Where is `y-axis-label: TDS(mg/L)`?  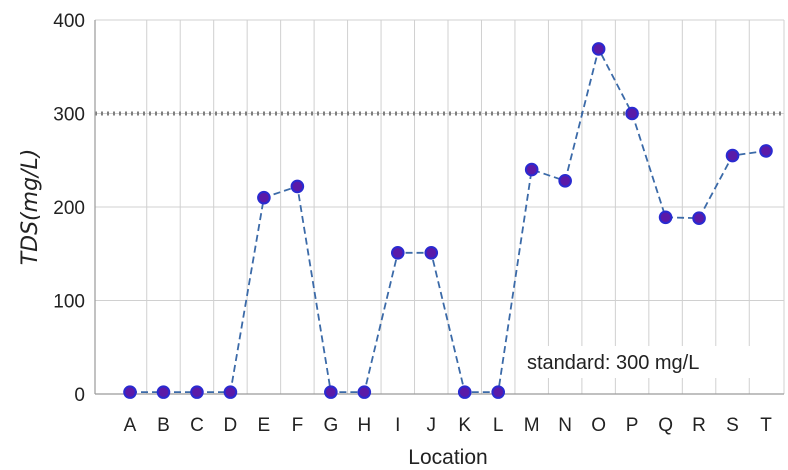 y-axis-label: TDS(mg/L) is located at coordinates (30, 207).